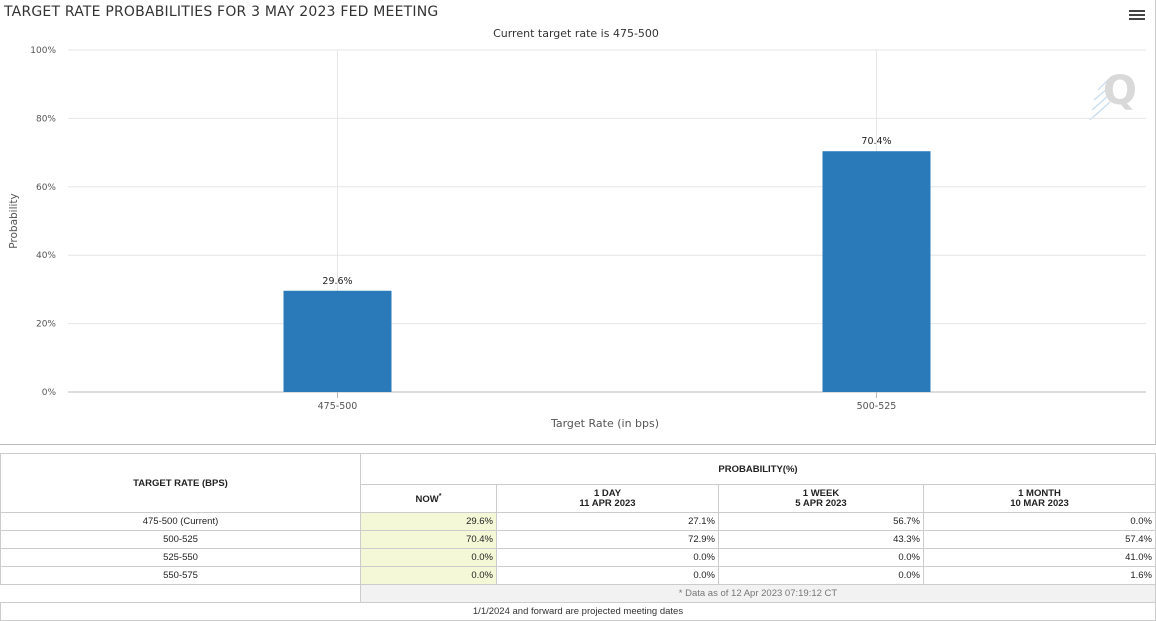 The height and width of the screenshot is (621, 1156). I want to click on value-cell: 1.6%, so click(1039, 575).